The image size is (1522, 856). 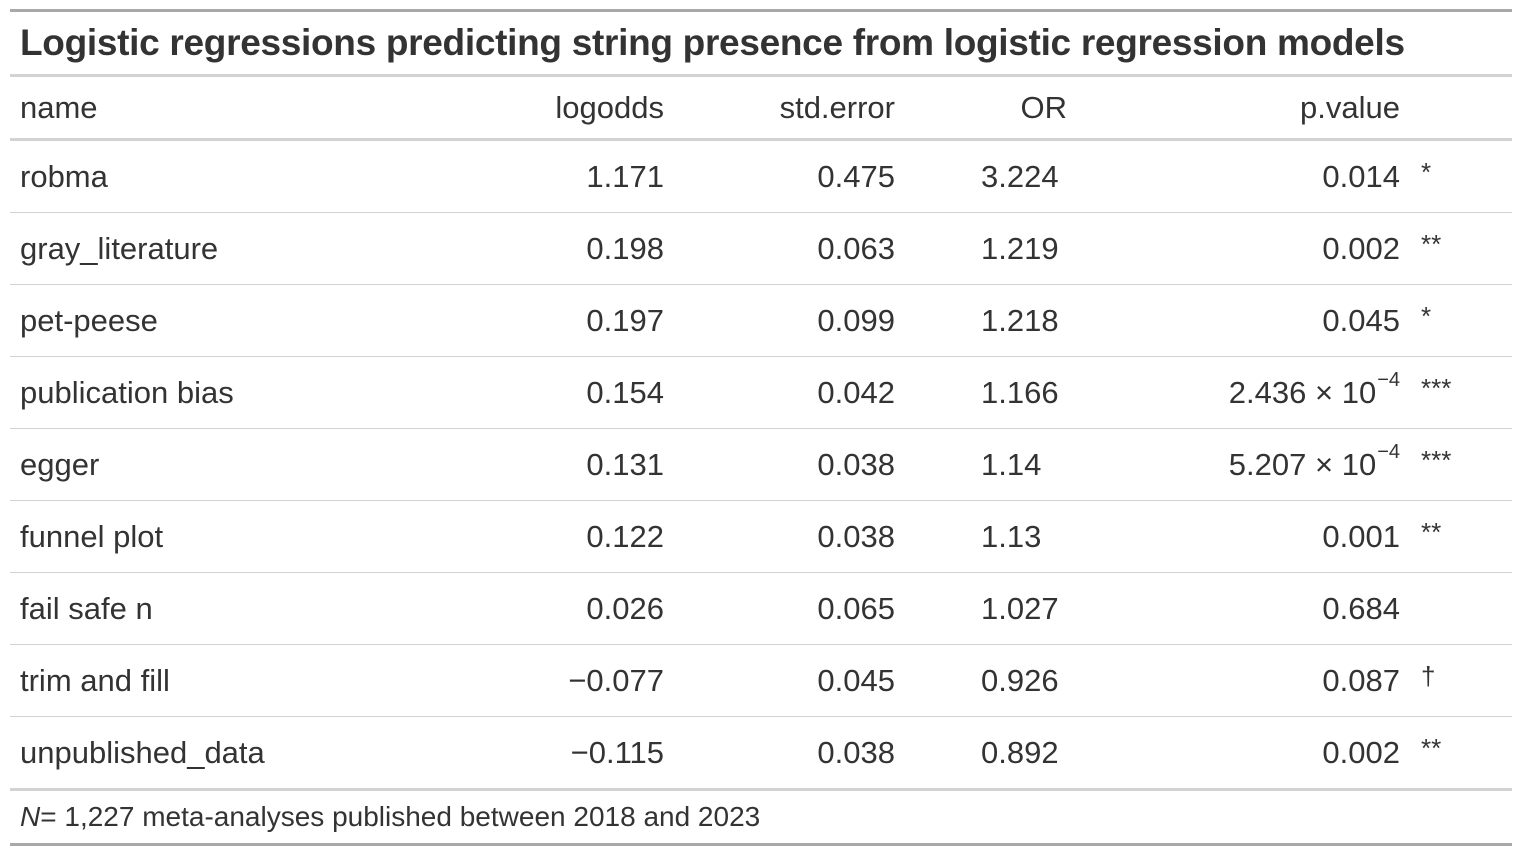 What do you see at coordinates (89, 320) in the screenshot?
I see `cell-name: pet-peese` at bounding box center [89, 320].